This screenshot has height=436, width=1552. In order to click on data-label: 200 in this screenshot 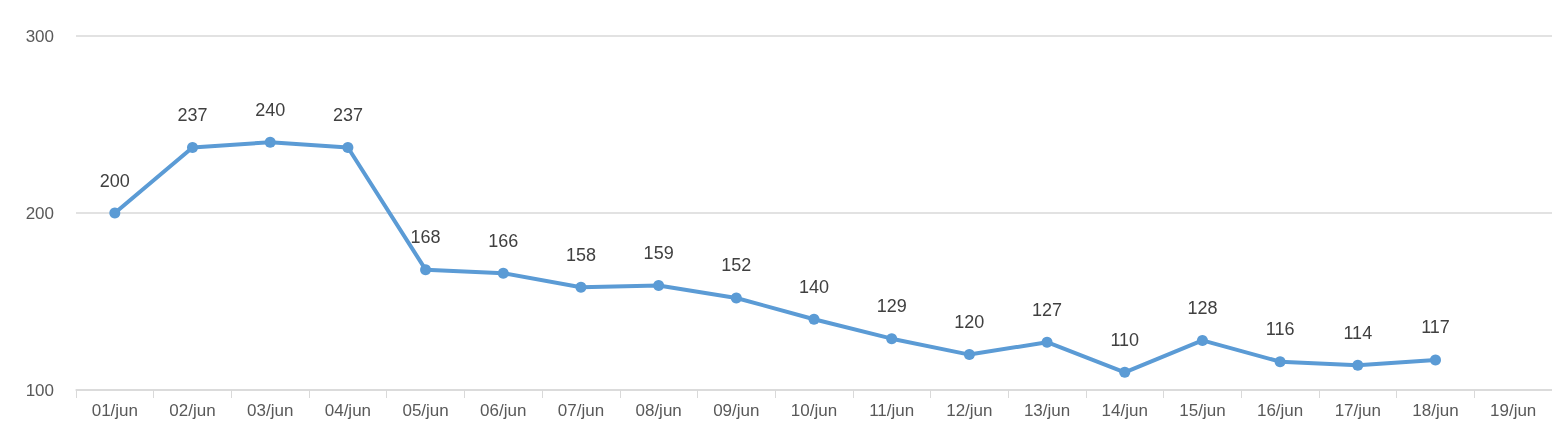, I will do `click(114, 180)`.